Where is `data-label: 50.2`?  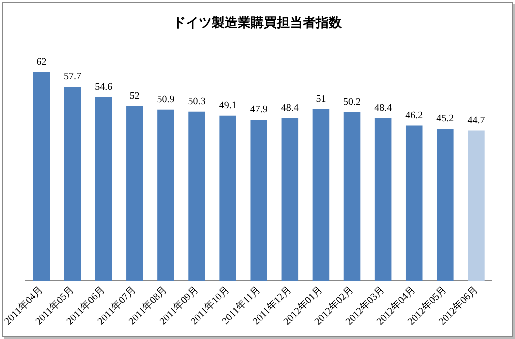 data-label: 50.2 is located at coordinates (353, 102).